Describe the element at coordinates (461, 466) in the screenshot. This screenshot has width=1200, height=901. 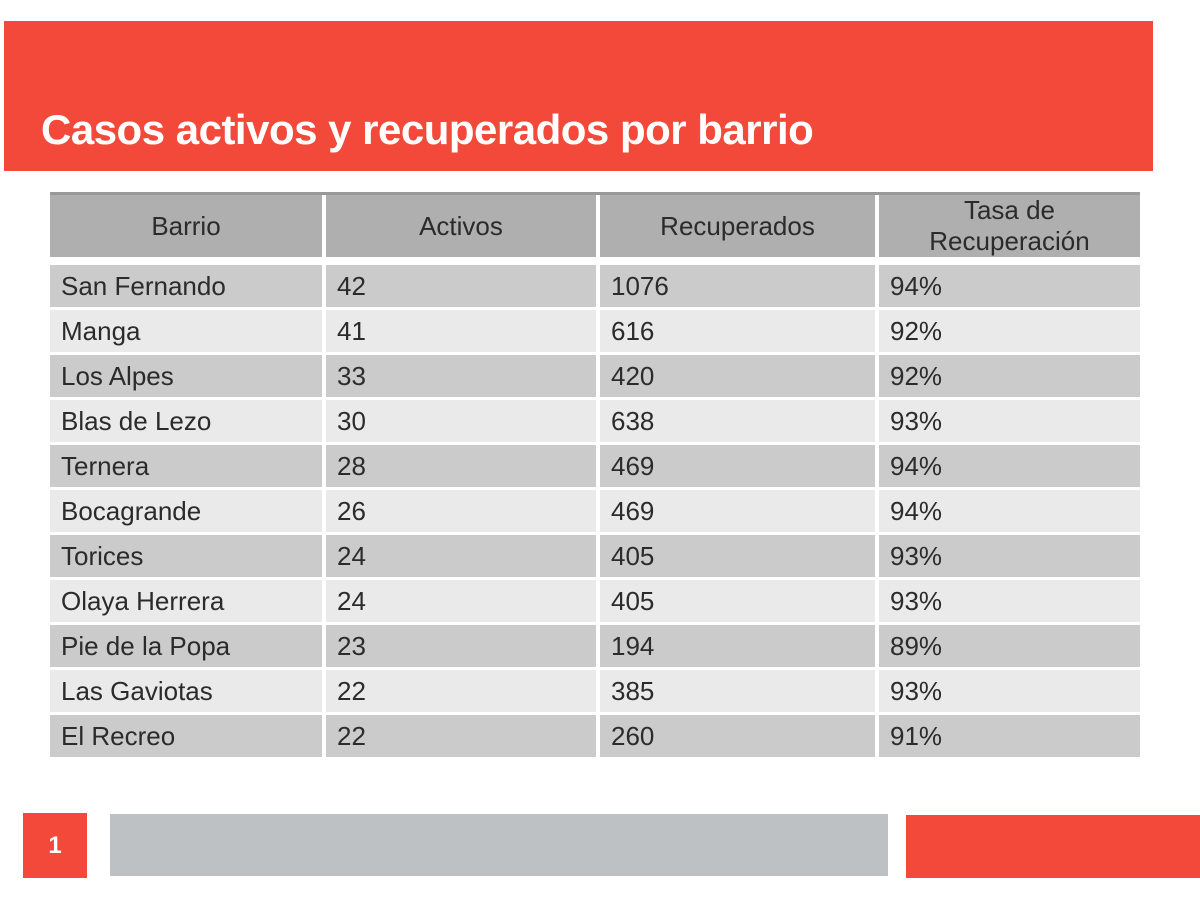
I see `table-cell: 28` at that location.